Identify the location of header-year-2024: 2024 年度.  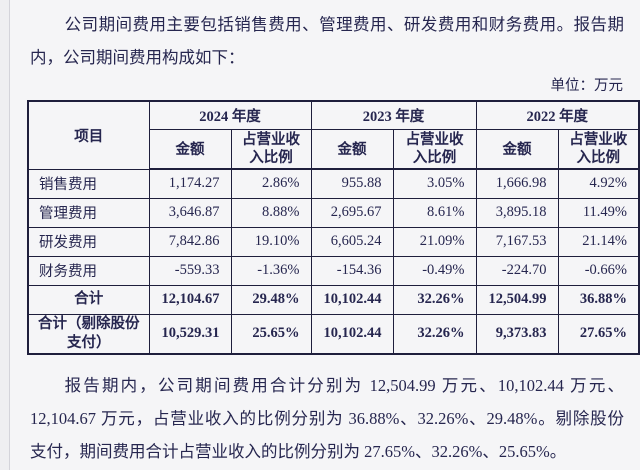
(230, 115).